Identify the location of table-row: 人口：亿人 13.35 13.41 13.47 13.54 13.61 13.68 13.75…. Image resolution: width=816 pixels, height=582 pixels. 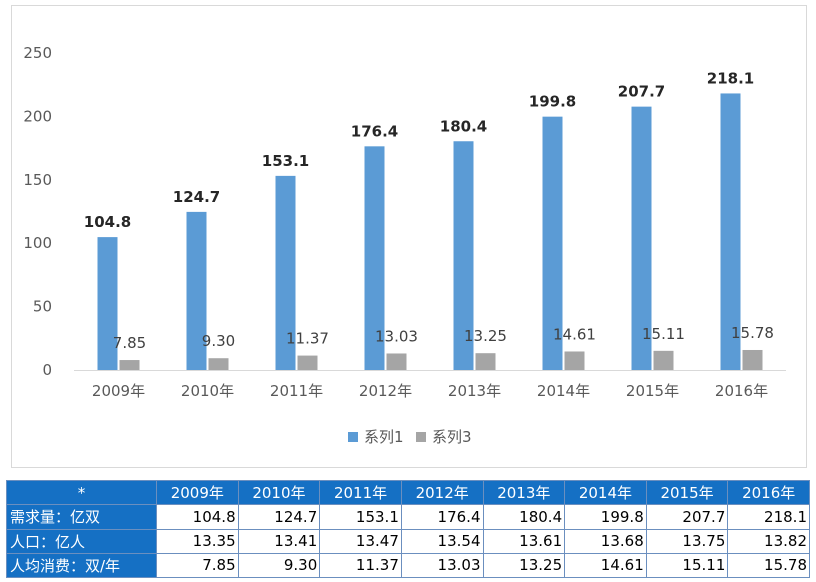
(408, 541).